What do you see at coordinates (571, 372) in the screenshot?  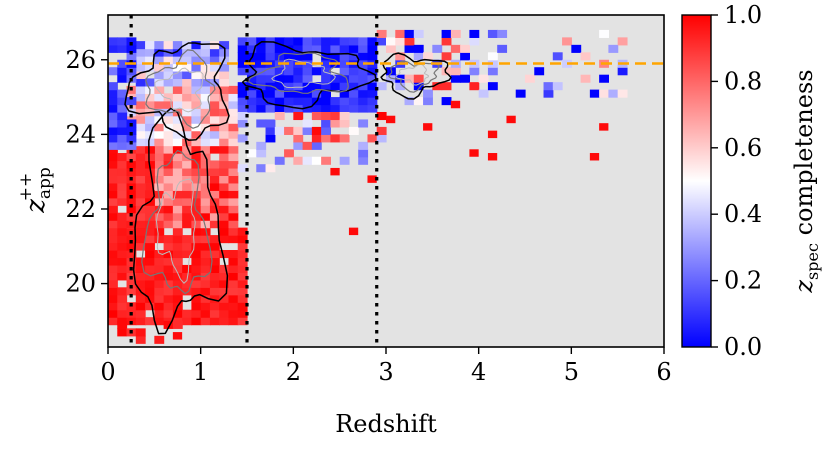 I see `x-tick-label: 5` at bounding box center [571, 372].